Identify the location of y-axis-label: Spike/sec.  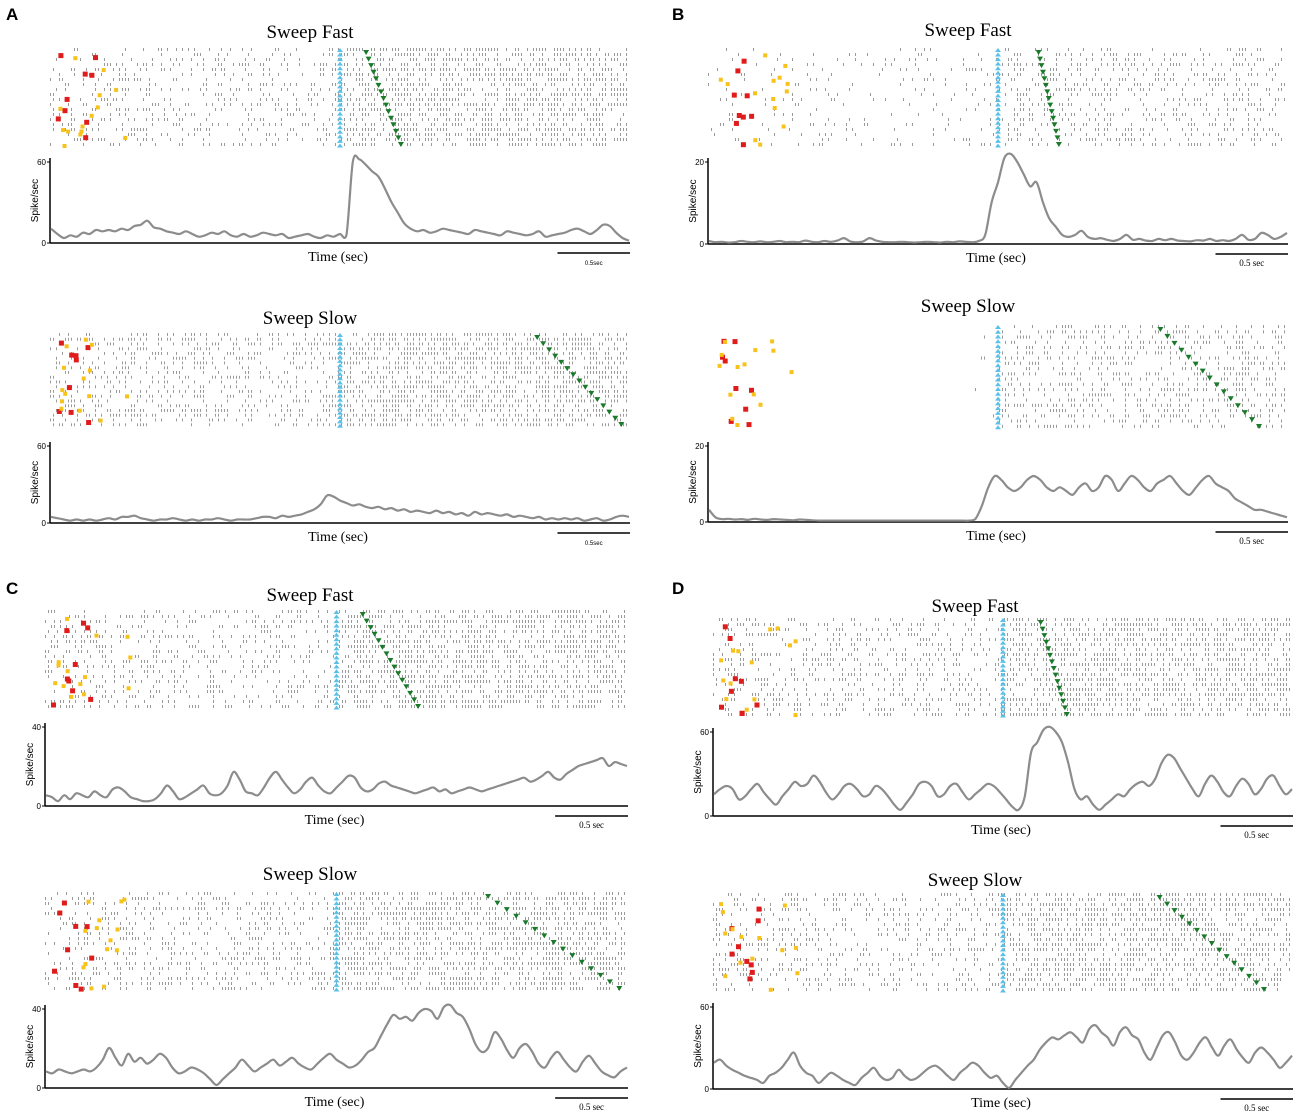
(693, 200).